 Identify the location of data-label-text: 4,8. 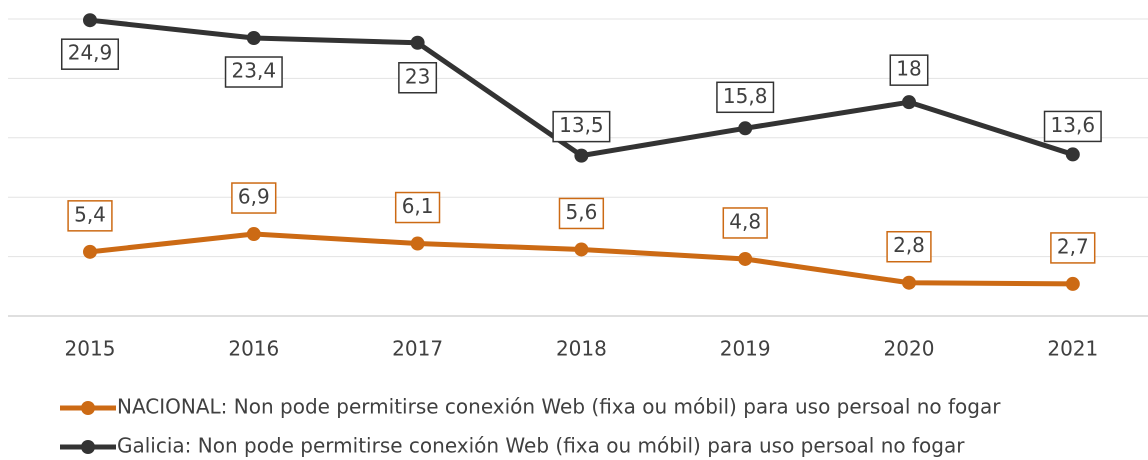
(745, 221).